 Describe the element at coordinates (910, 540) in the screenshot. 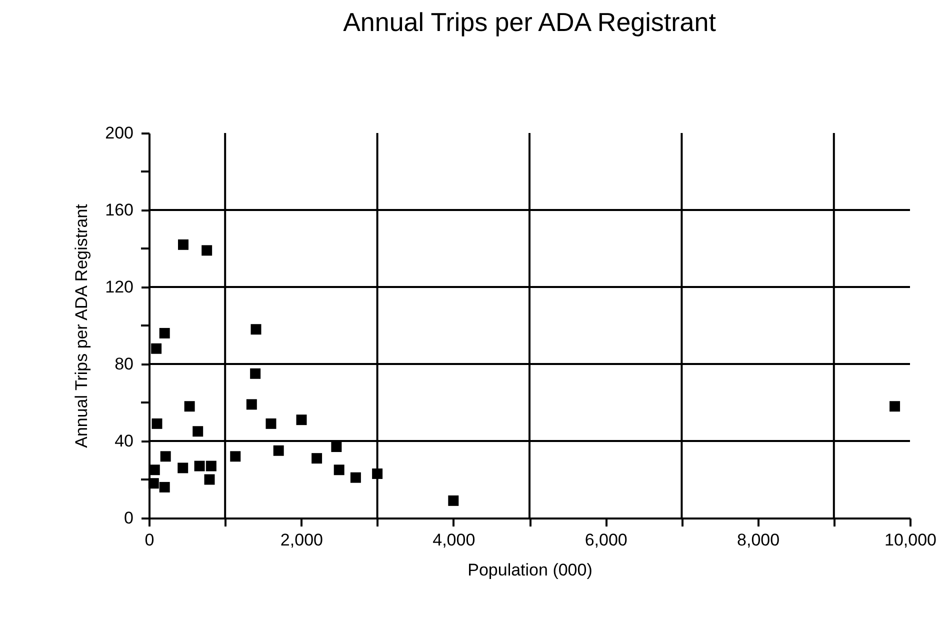

I see `x-tick-label: 10,000` at that location.